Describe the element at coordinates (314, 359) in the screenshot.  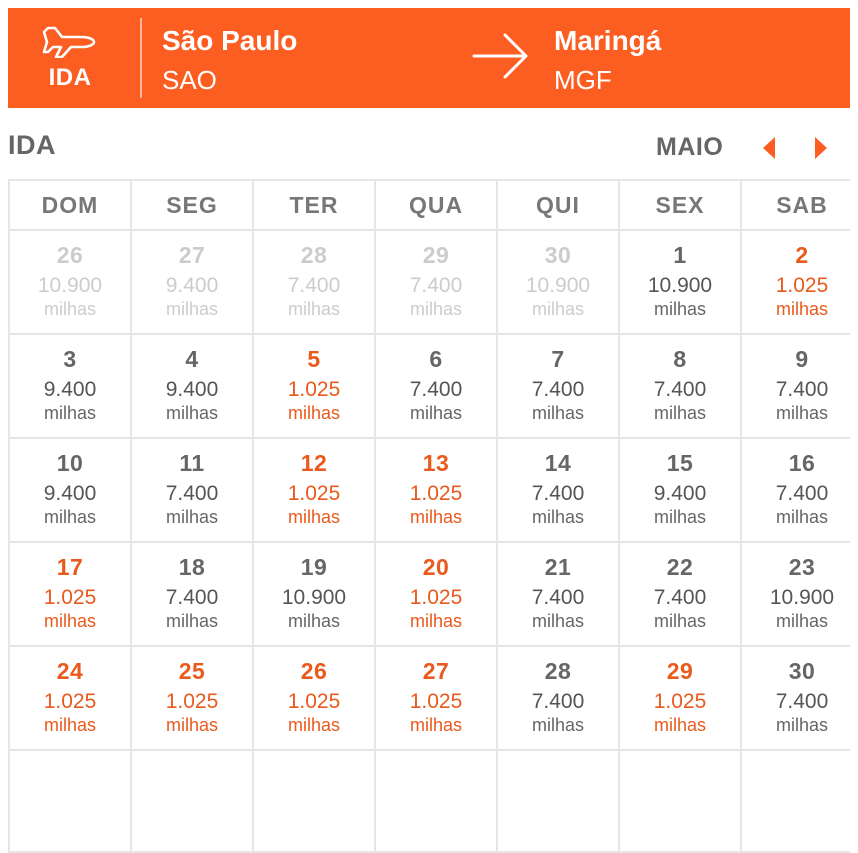
I see `day-number: 5` at that location.